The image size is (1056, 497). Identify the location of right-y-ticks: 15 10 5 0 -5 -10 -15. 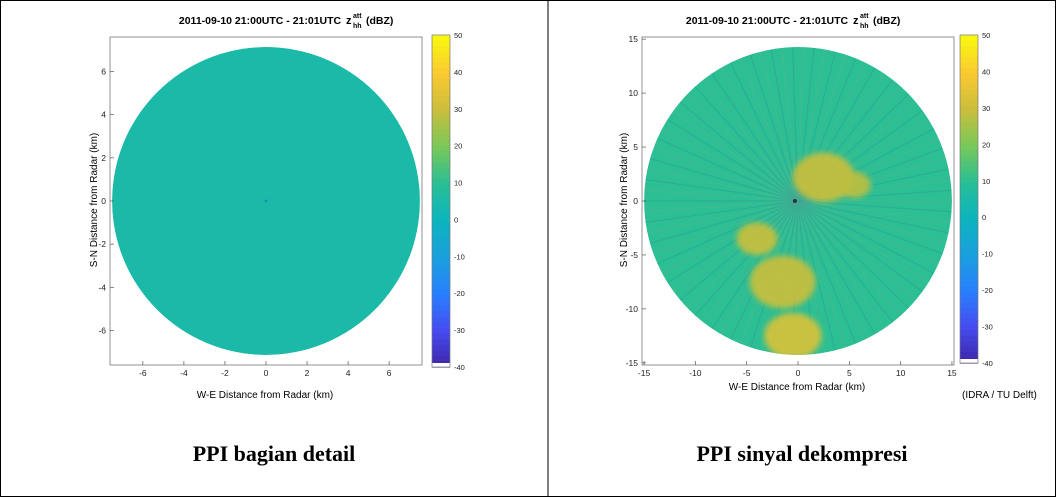
(636, 201).